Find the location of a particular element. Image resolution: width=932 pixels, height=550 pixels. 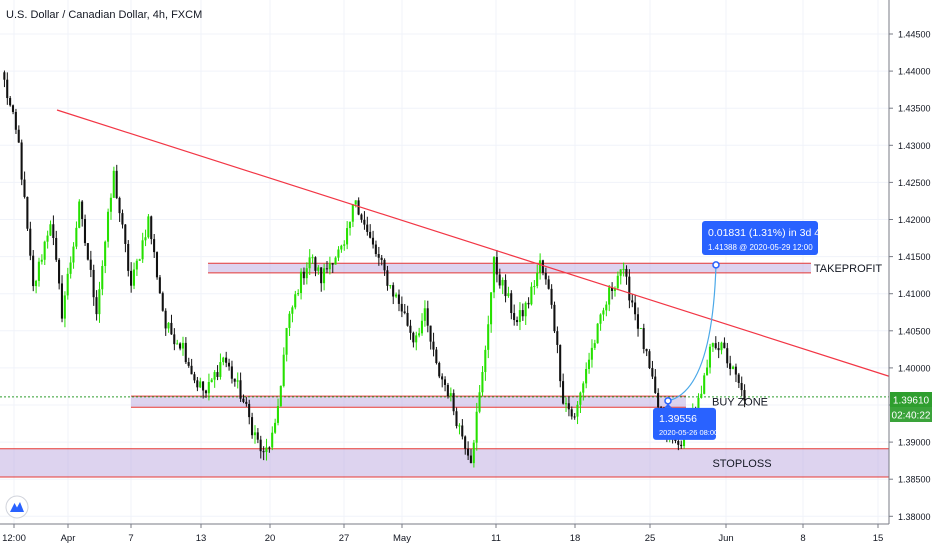

y-tick-label: 1.39000 is located at coordinates (914, 443).